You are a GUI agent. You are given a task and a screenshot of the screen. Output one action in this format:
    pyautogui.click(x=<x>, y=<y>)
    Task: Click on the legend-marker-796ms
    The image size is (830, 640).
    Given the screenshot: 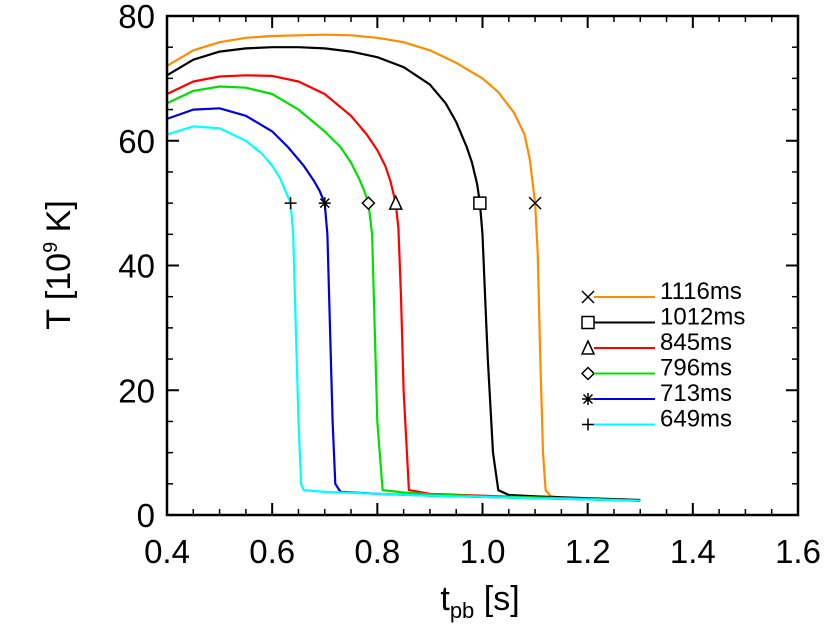 What is the action you would take?
    pyautogui.click(x=588, y=373)
    